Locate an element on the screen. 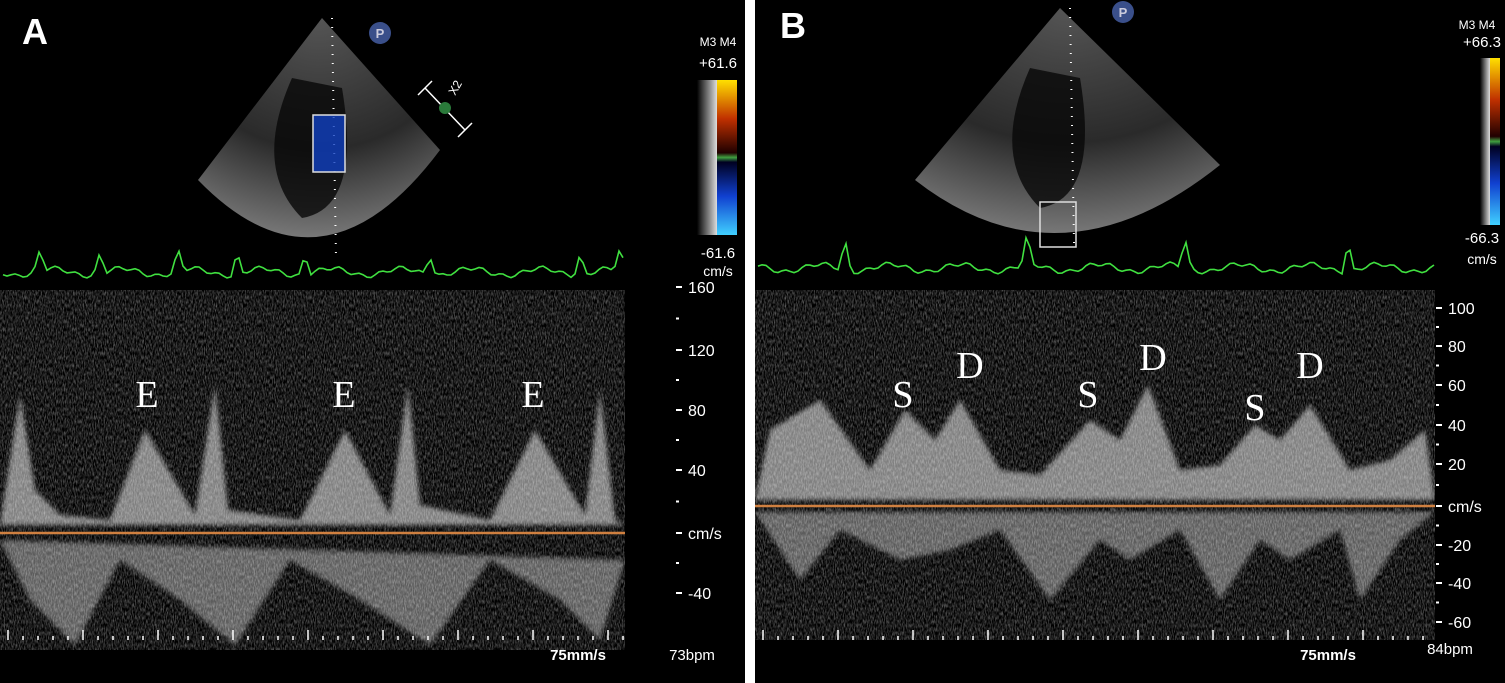  velocity-tick-label: 20 is located at coordinates (1457, 465).